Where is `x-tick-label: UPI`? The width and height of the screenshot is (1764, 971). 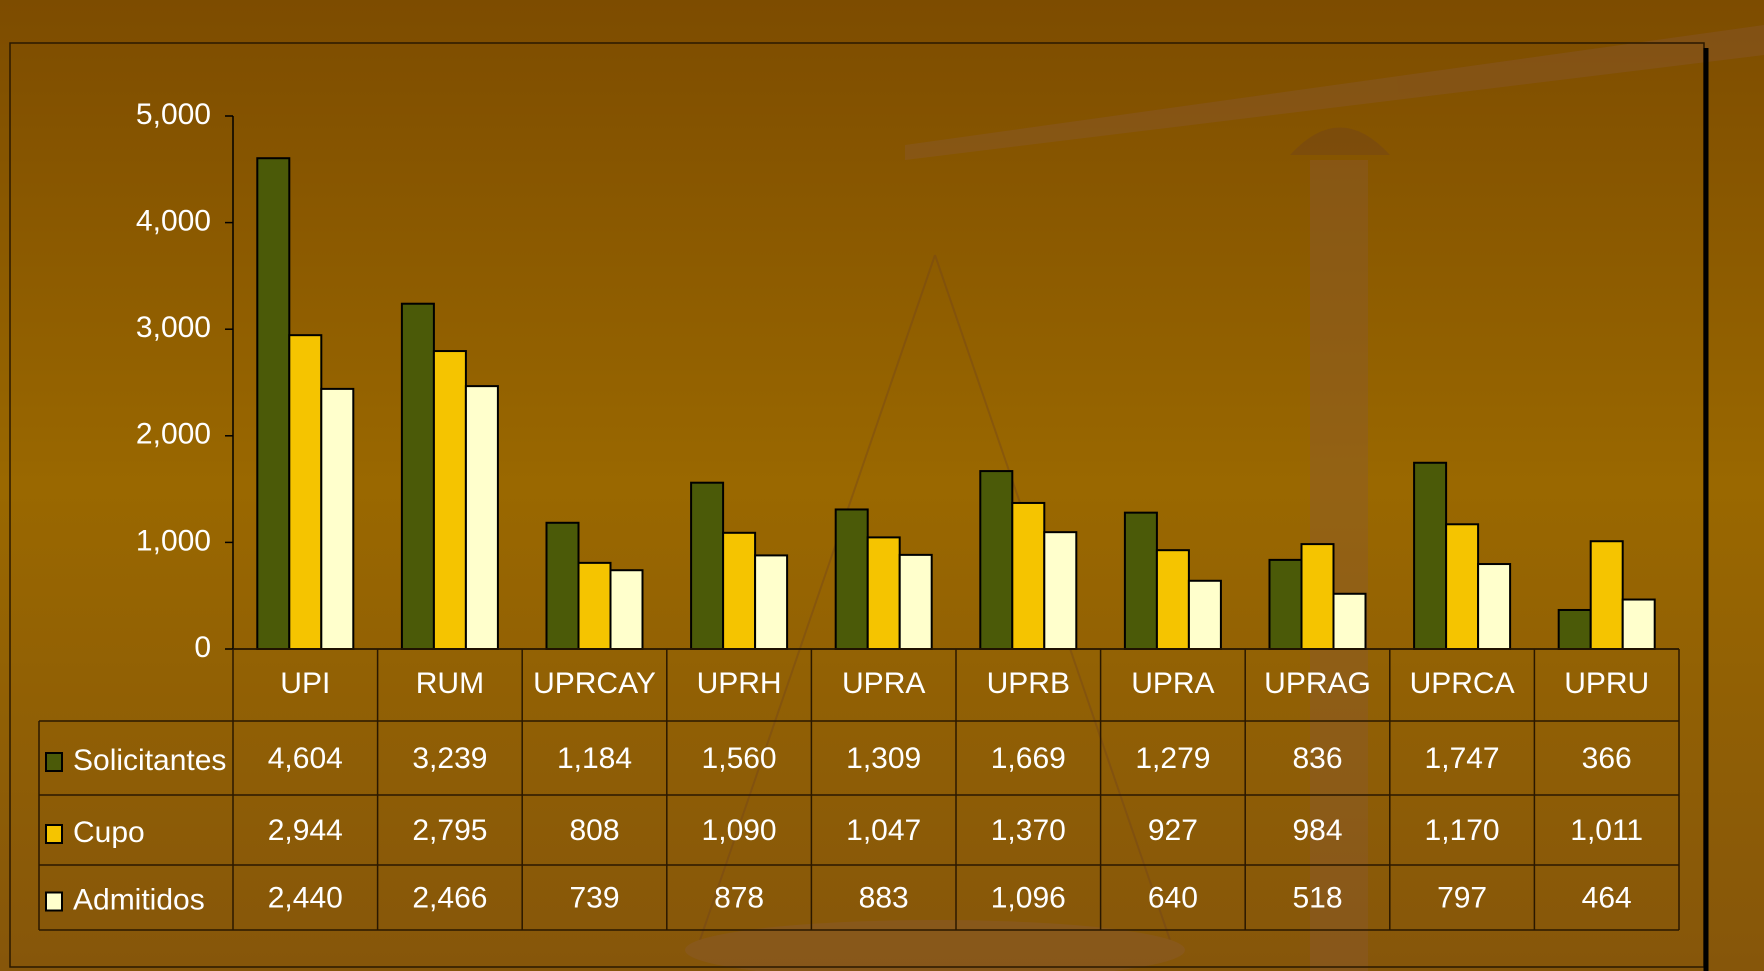 x-tick-label: UPI is located at coordinates (305, 683).